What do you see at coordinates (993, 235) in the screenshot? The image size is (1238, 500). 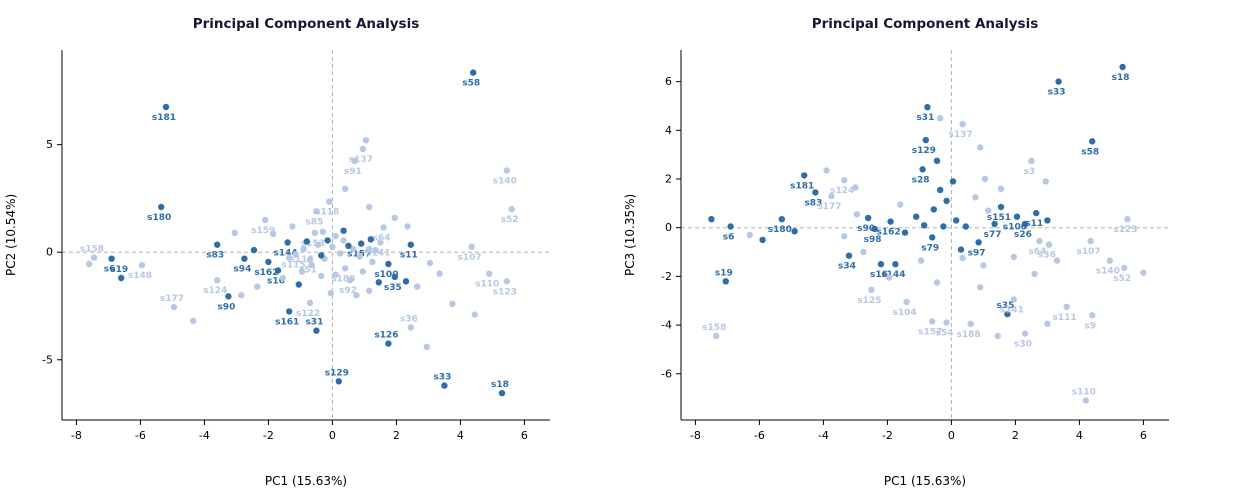 I see `point-label: s77` at bounding box center [993, 235].